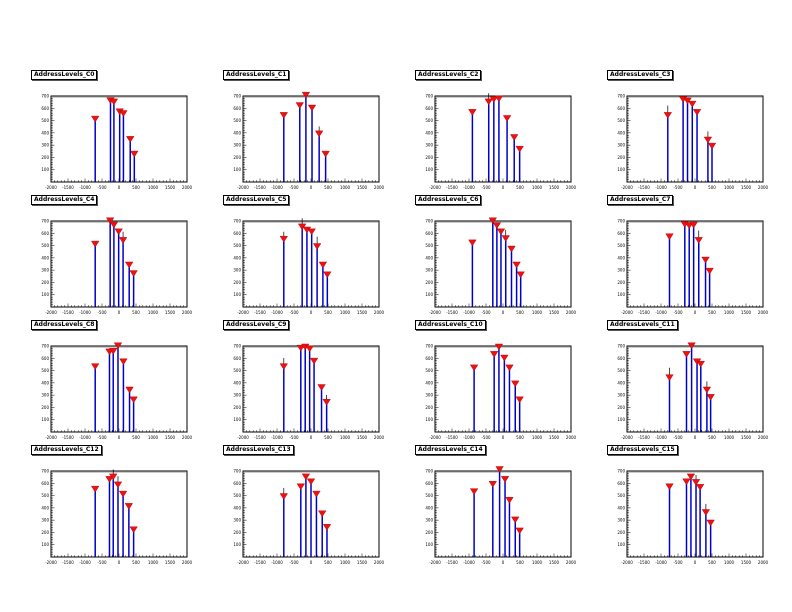 The height and width of the screenshot is (612, 792). Describe the element at coordinates (448, 200) in the screenshot. I see `histogram-title: AddressLevels_C6` at that location.